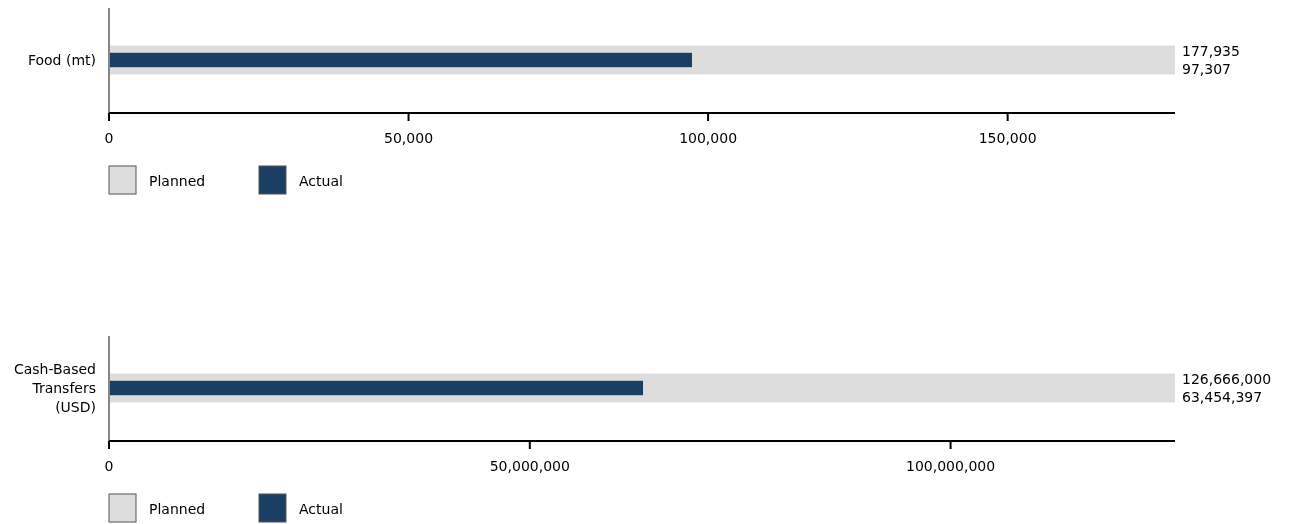  What do you see at coordinates (1211, 51) in the screenshot?
I see `data-label: 177,935` at bounding box center [1211, 51].